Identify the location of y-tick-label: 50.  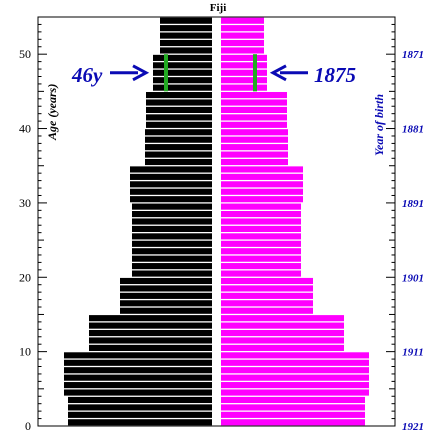
(25, 54).